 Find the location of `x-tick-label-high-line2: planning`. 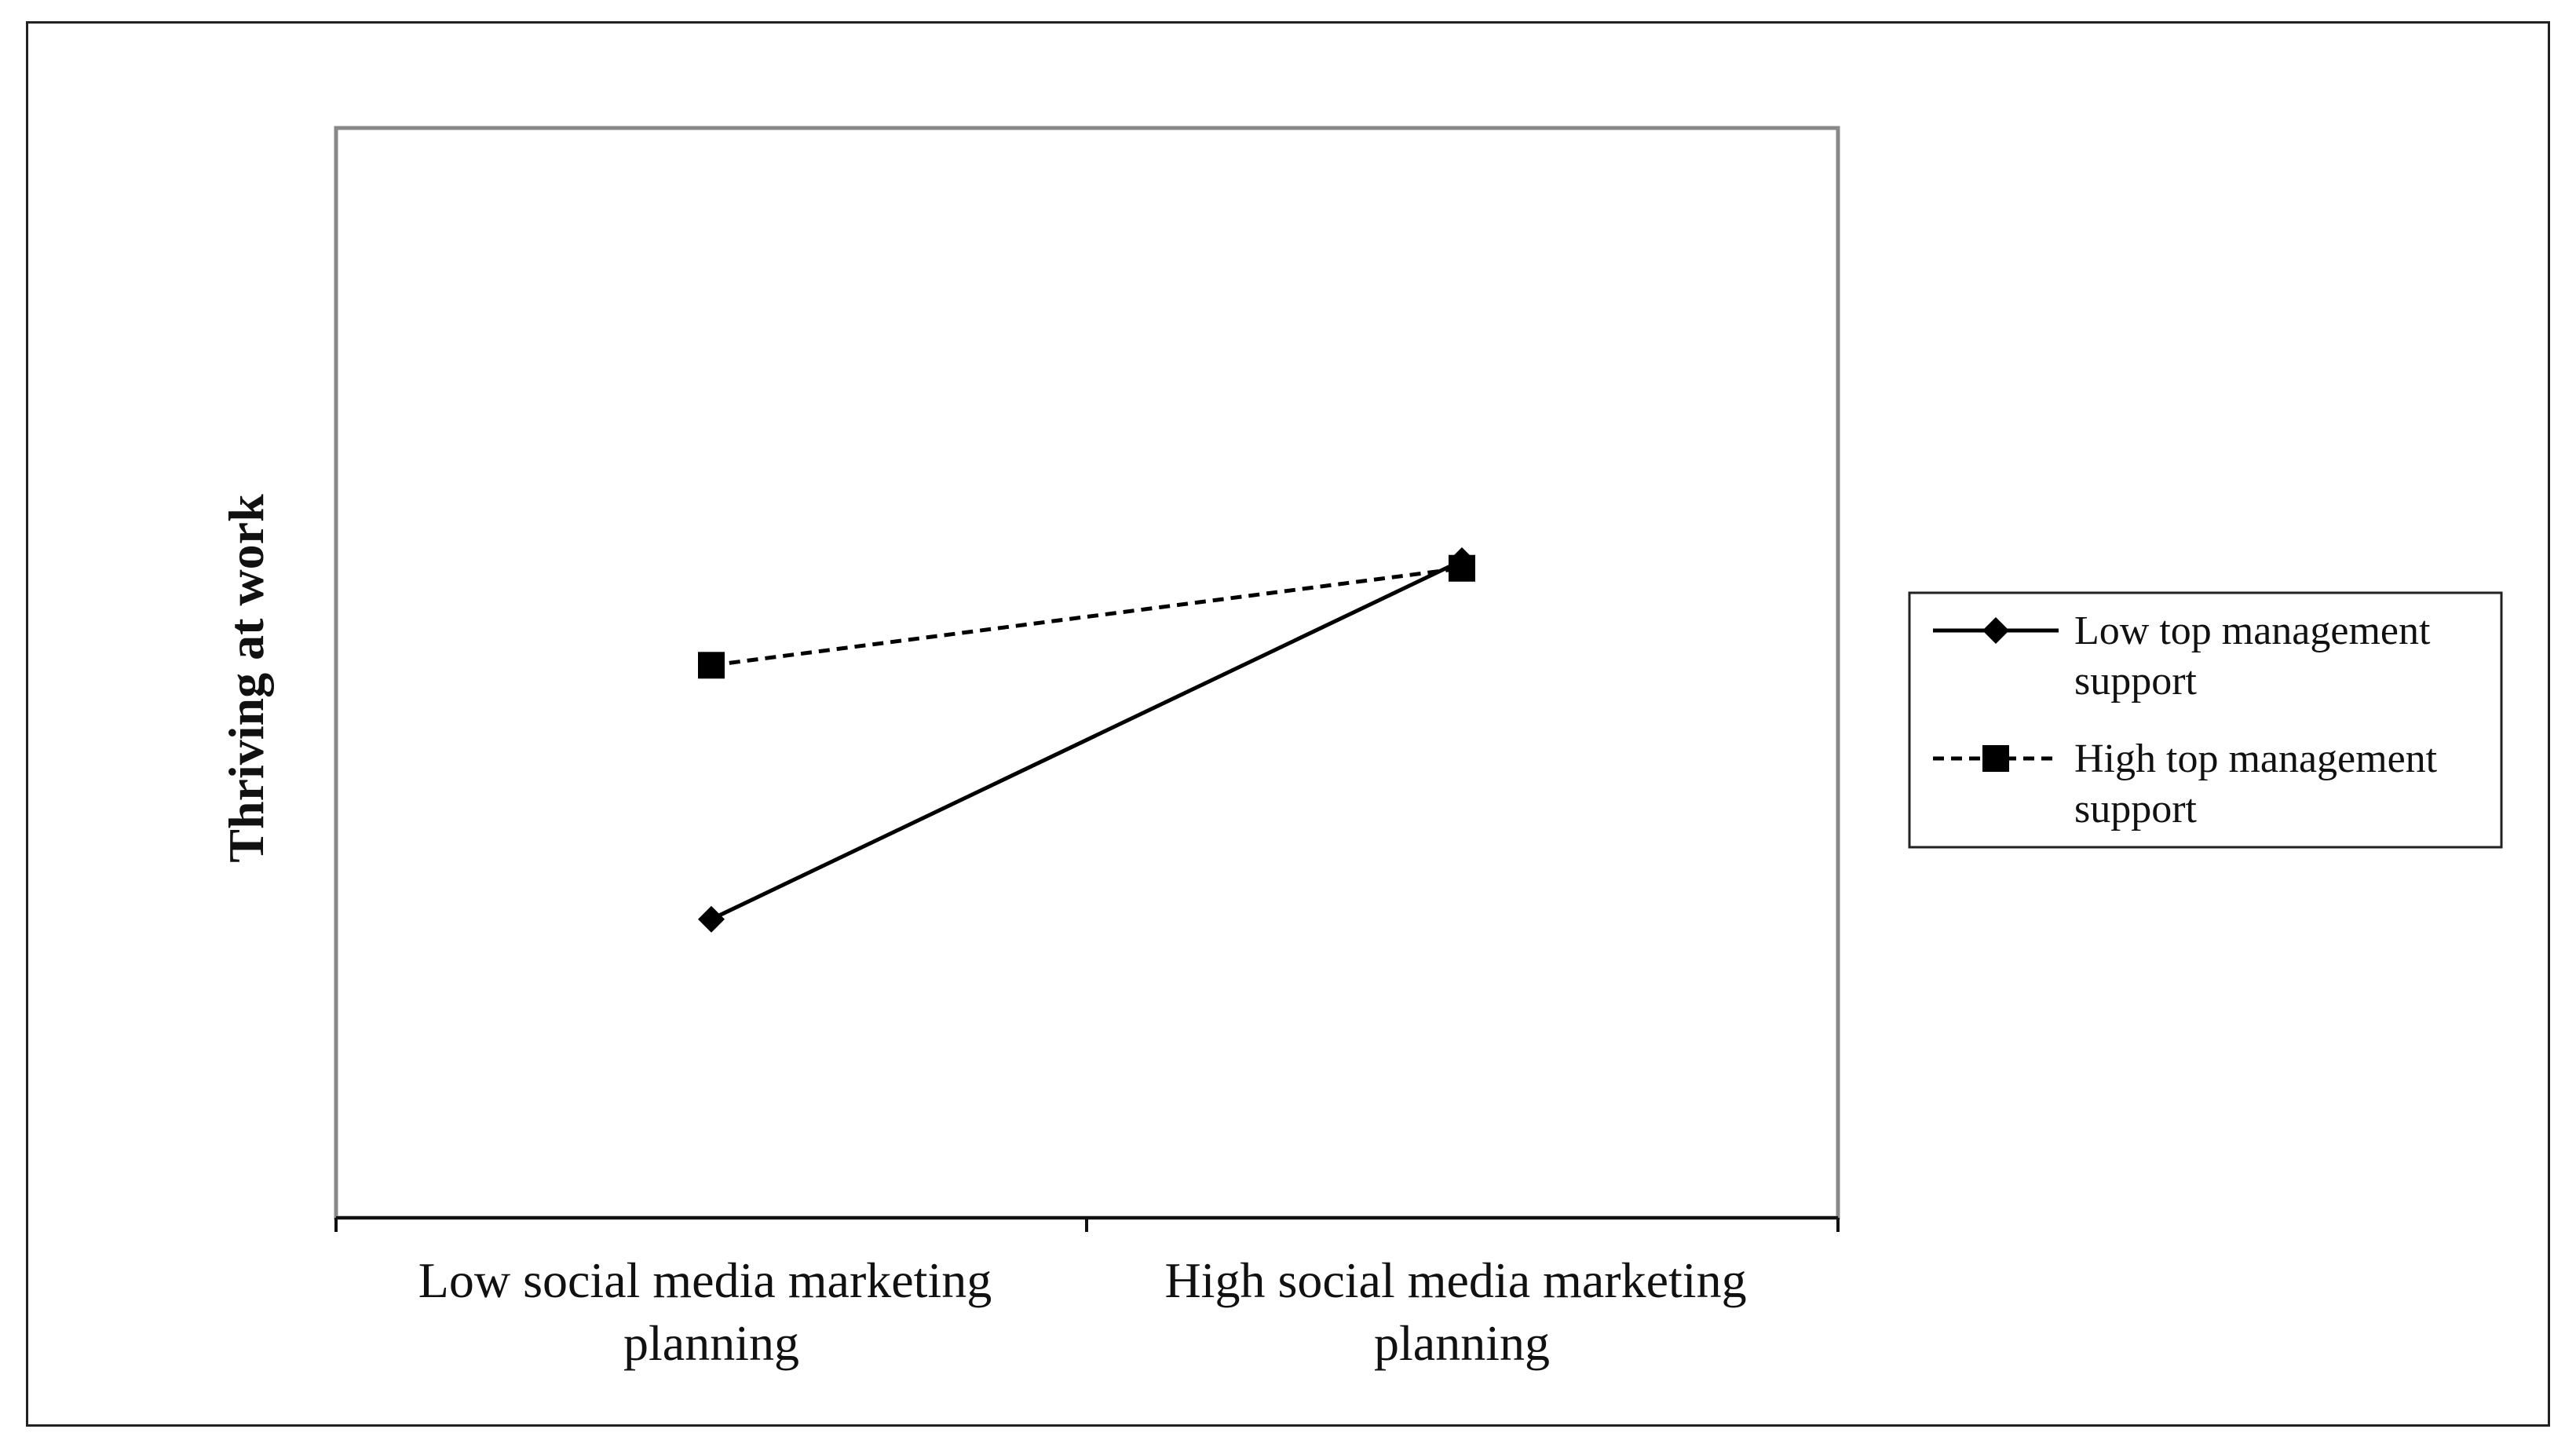

x-tick-label-high-line2: planning is located at coordinates (1462, 1343).